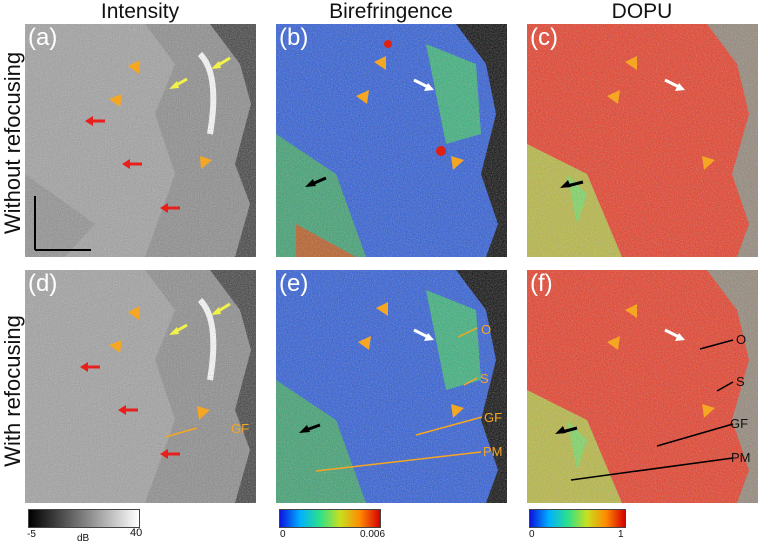  Describe the element at coordinates (83, 538) in the screenshot. I see `colorbar-intensity-unit: dB` at that location.